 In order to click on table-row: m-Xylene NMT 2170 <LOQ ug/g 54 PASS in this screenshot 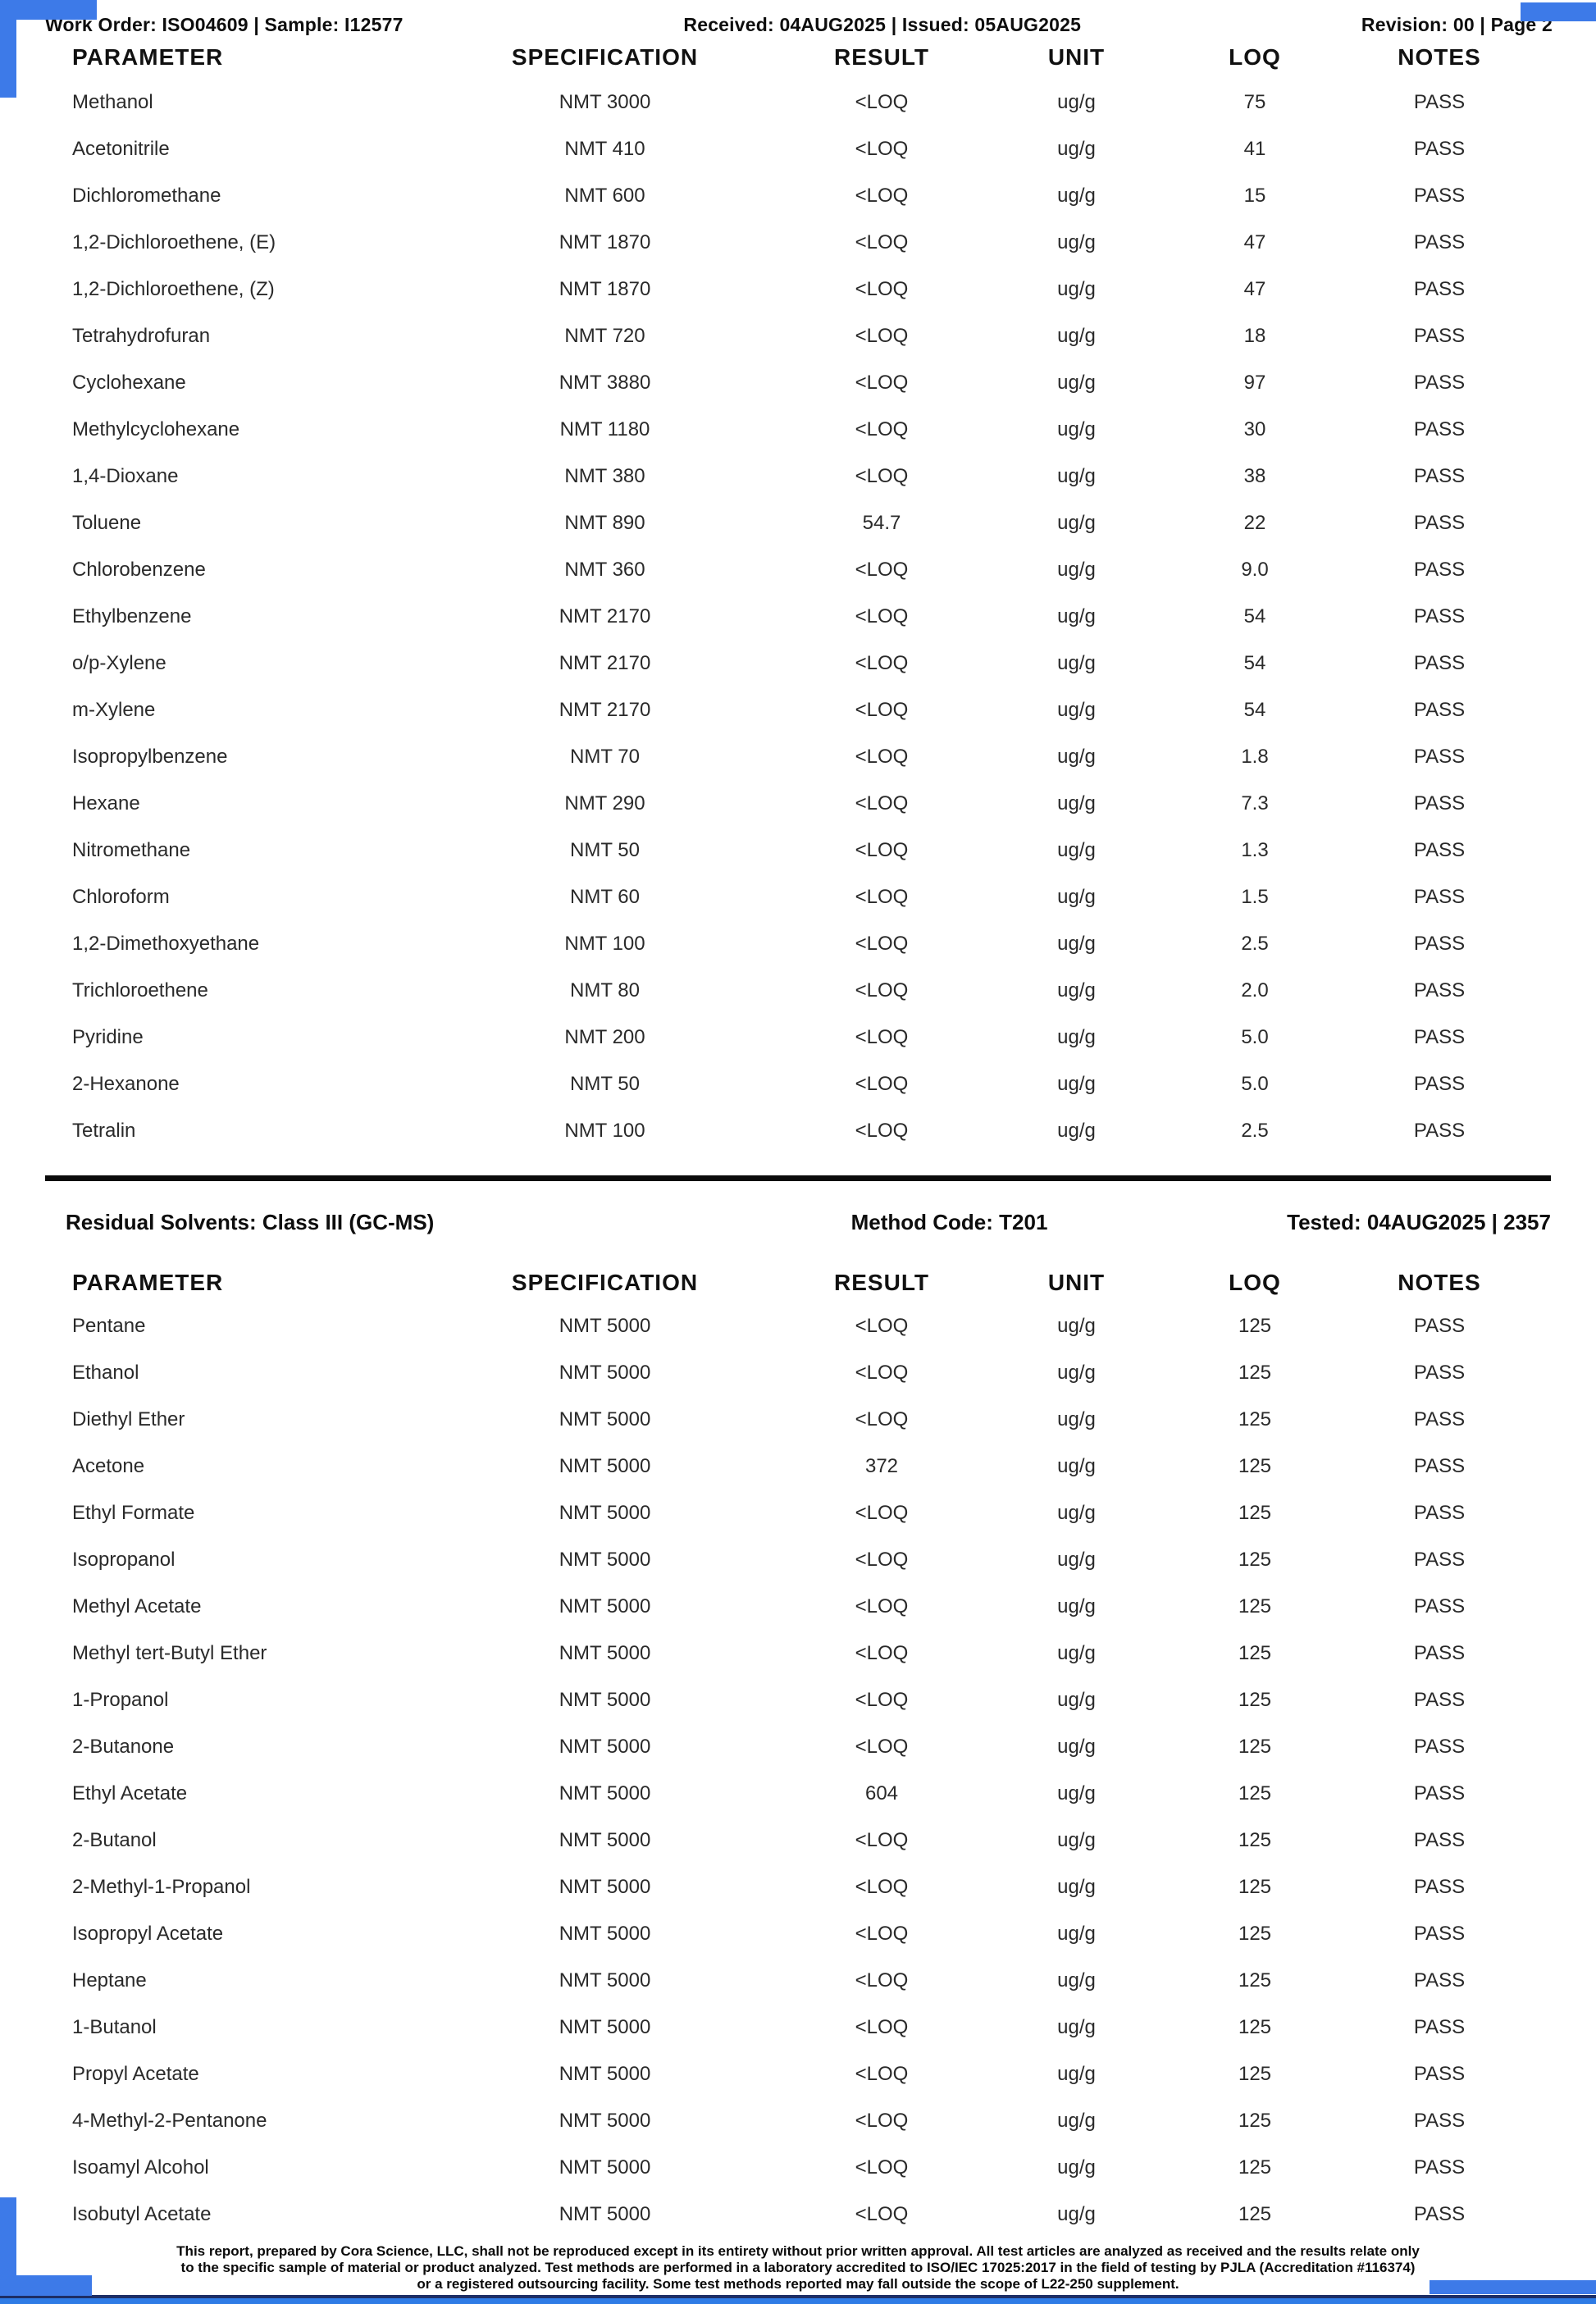, I will do `click(798, 710)`.